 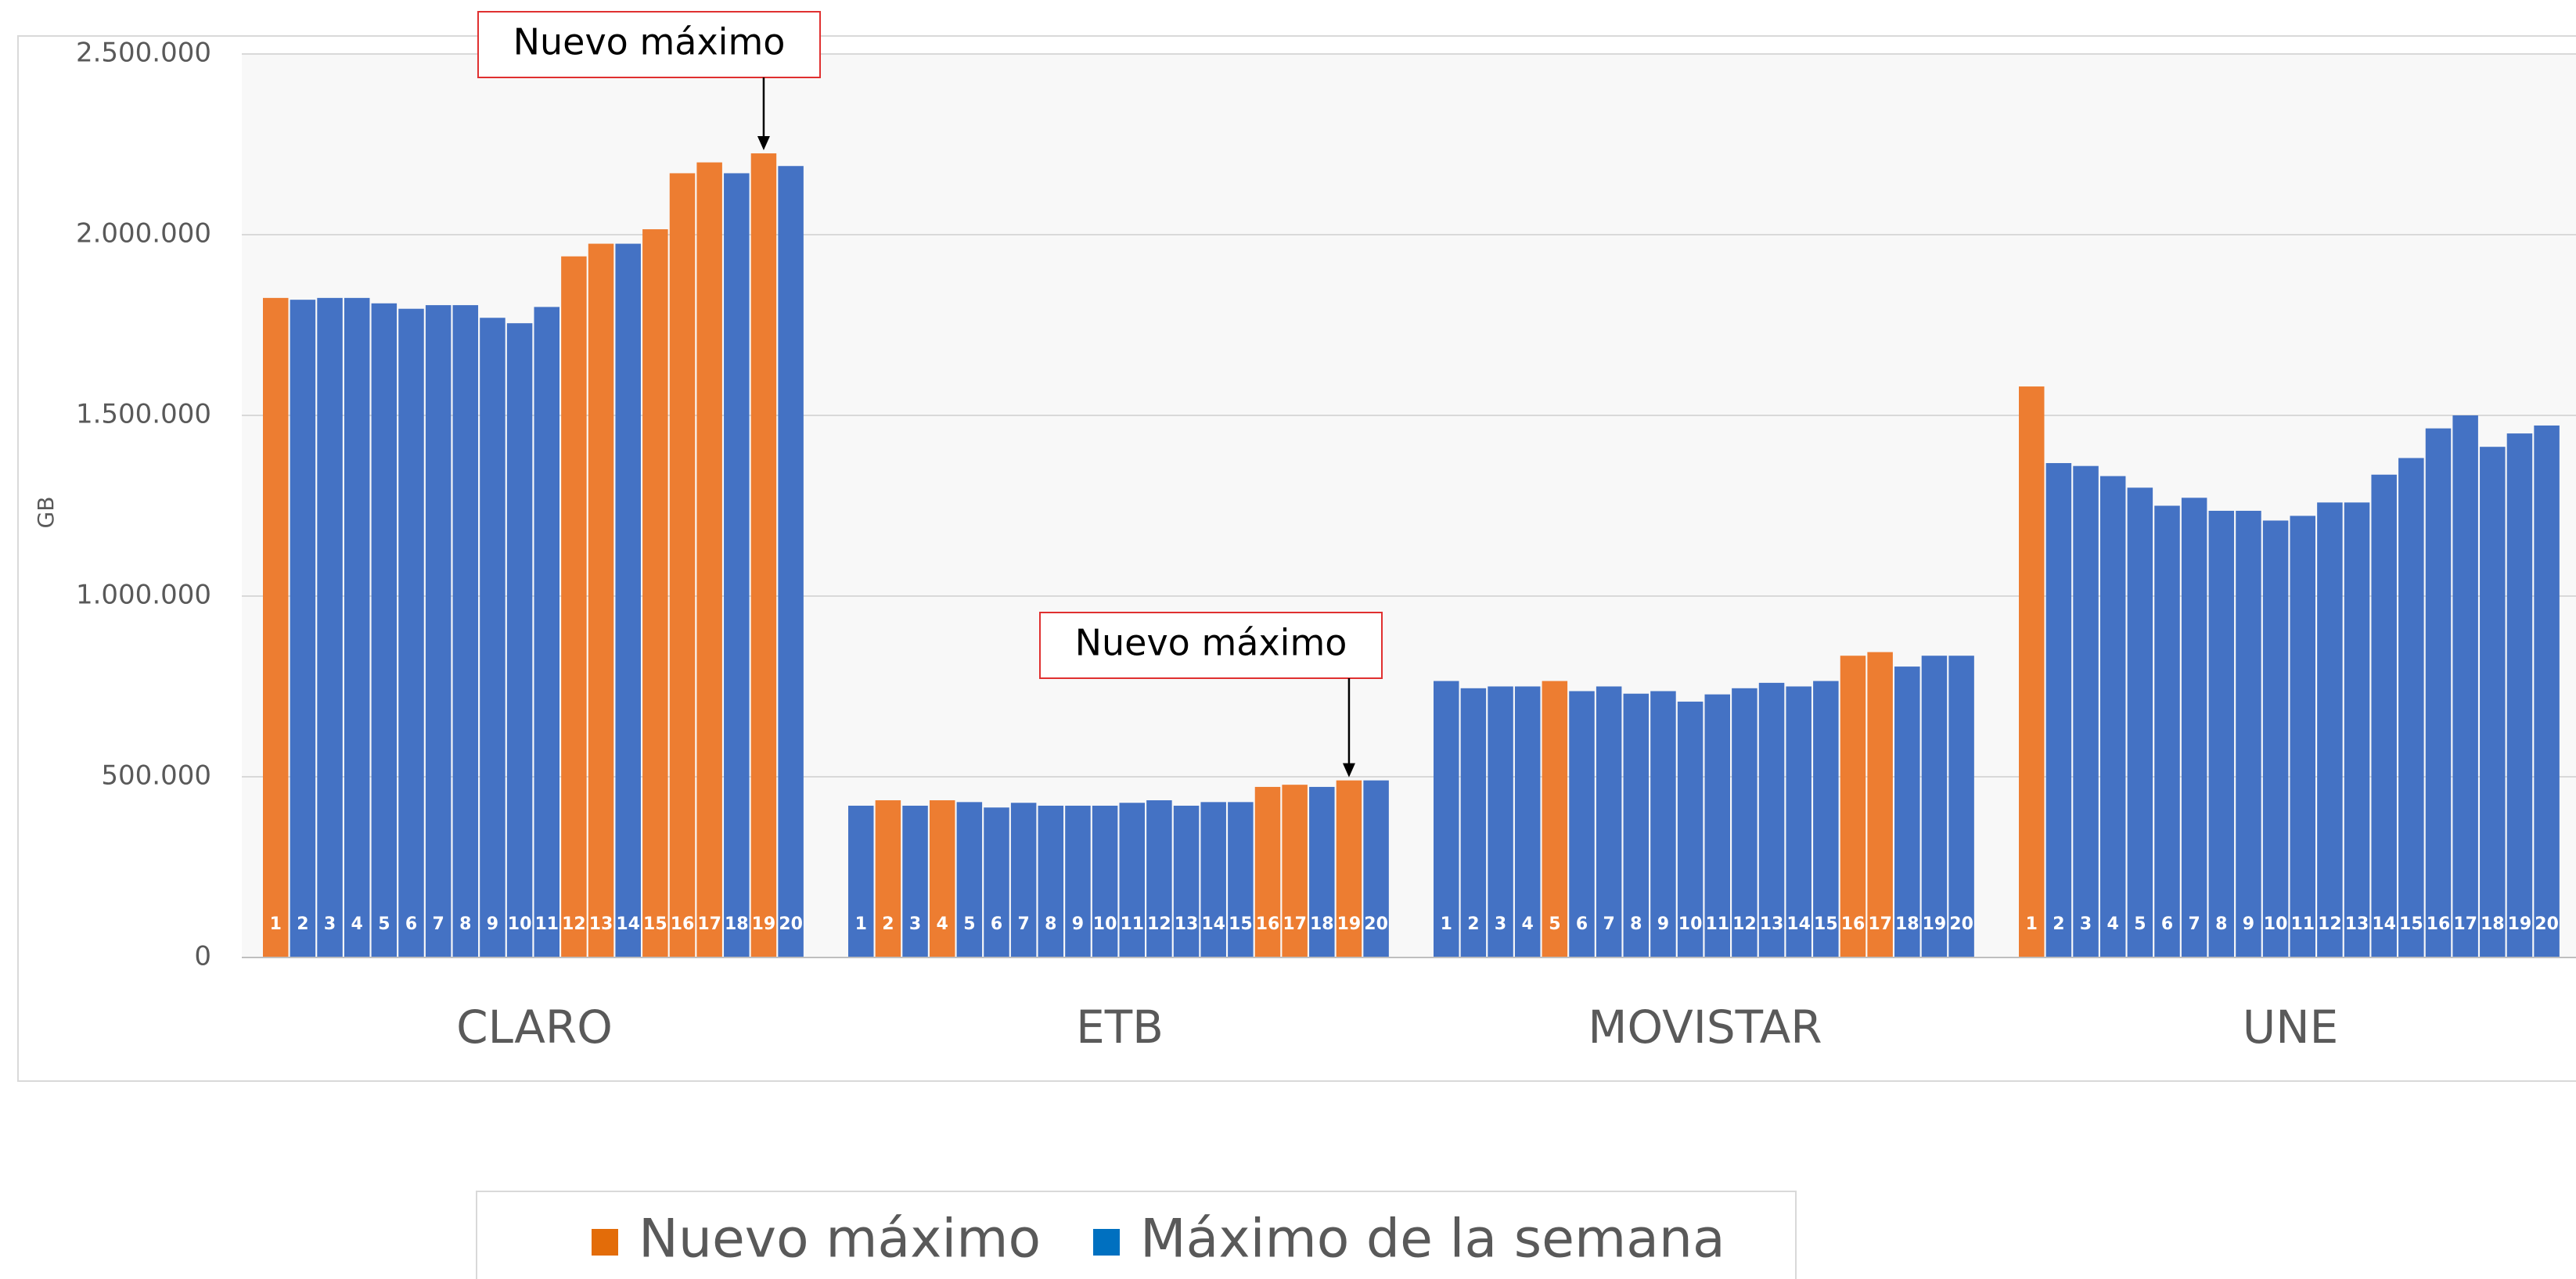 I want to click on bar-category-label: 12, so click(x=2330, y=924).